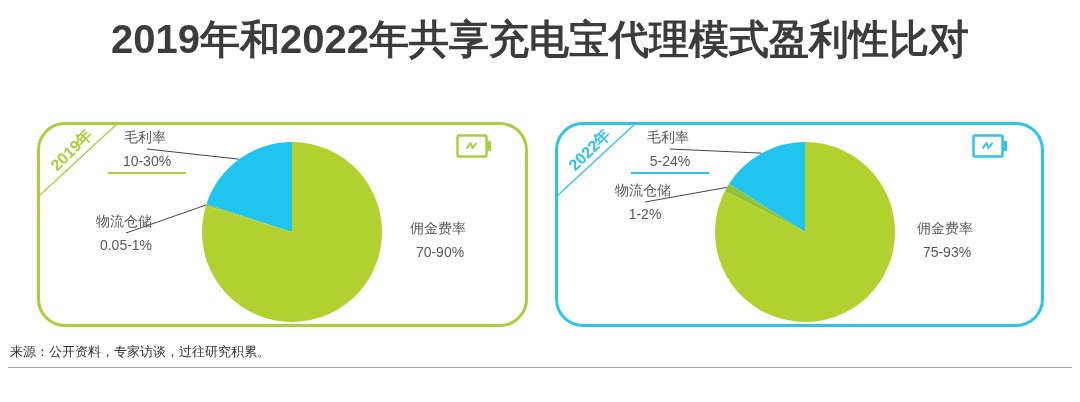  I want to click on slice-label: 毛利率 10-30%, so click(147, 149).